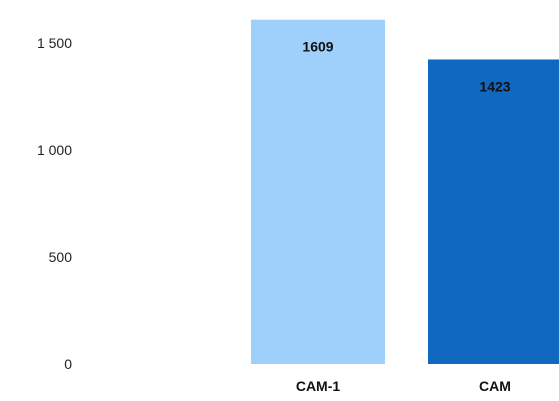  What do you see at coordinates (54, 150) in the screenshot?
I see `y-tick-label: 1 000` at bounding box center [54, 150].